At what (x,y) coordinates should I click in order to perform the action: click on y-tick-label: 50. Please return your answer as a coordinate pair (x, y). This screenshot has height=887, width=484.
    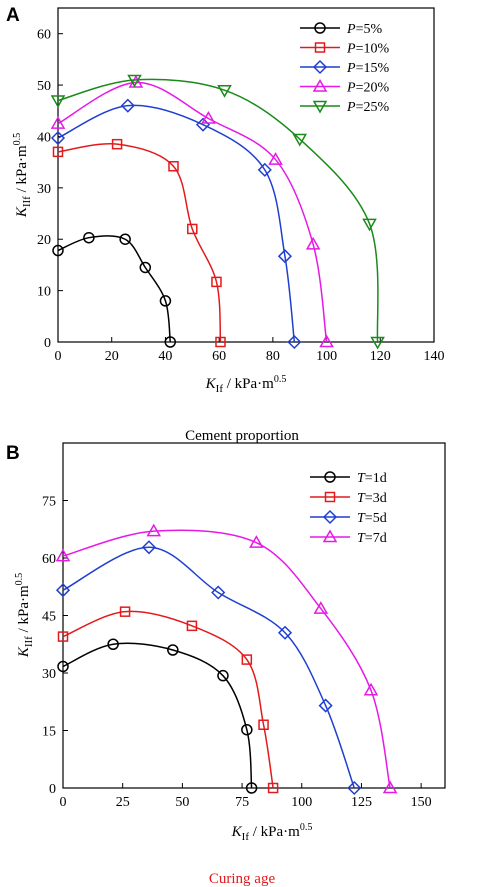
    Looking at the image, I should click on (44, 86).